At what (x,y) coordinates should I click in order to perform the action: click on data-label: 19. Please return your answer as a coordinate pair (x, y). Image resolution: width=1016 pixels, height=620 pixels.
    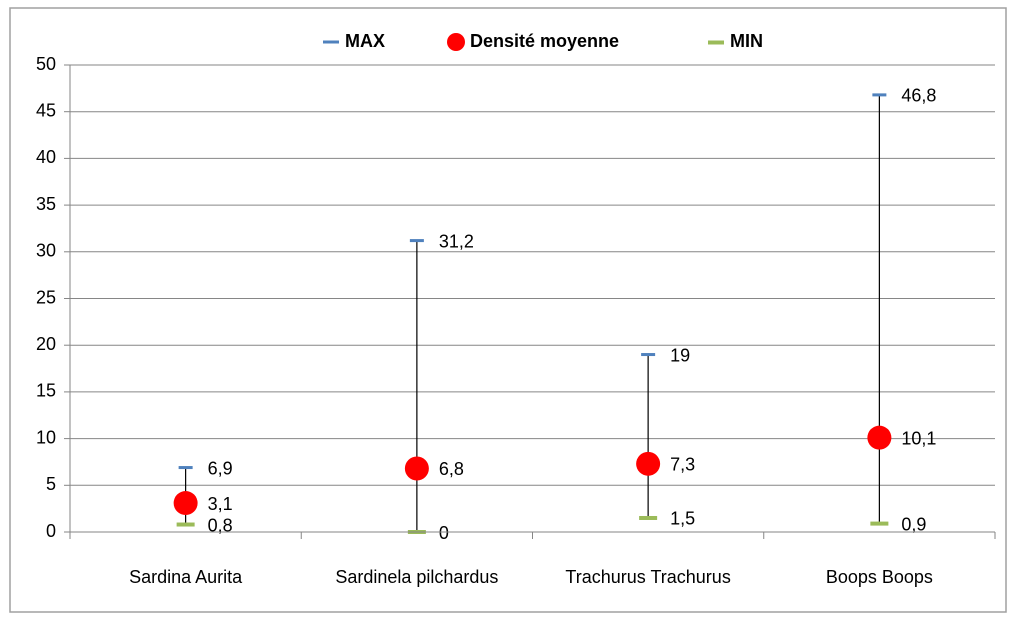
    Looking at the image, I should click on (680, 355).